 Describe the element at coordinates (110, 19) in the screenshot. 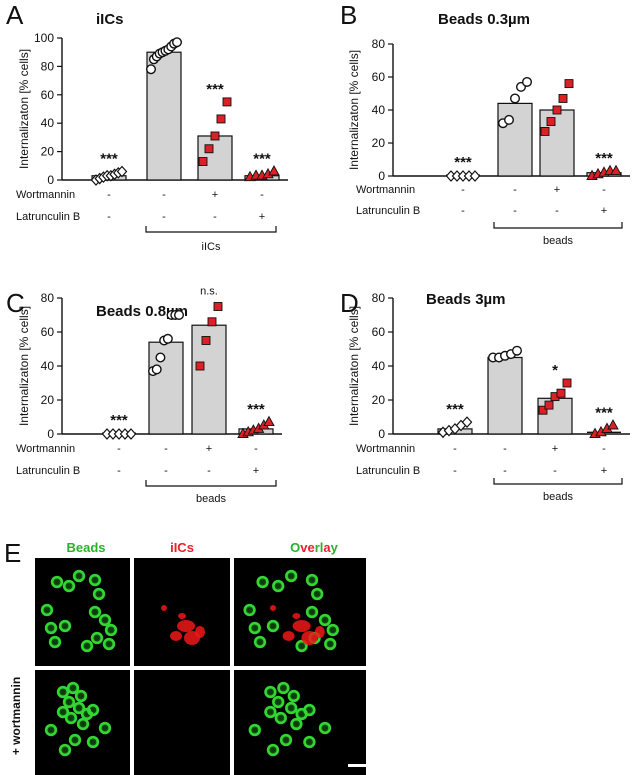

I see `chart-title: iICs` at that location.